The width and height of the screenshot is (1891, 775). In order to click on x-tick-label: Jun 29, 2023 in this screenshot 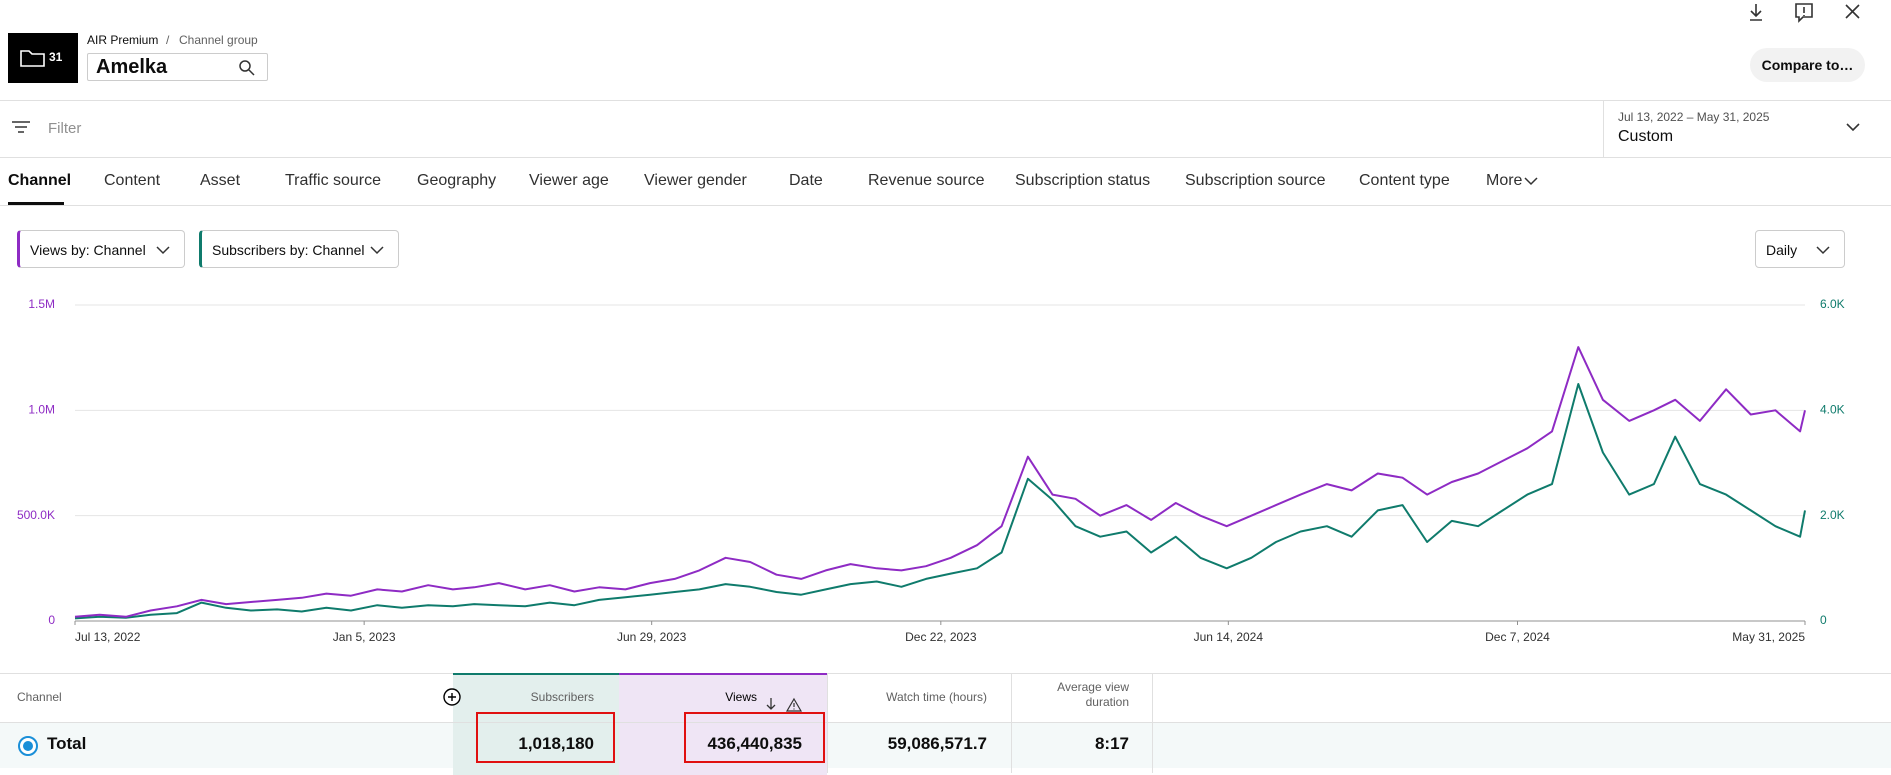, I will do `click(652, 637)`.